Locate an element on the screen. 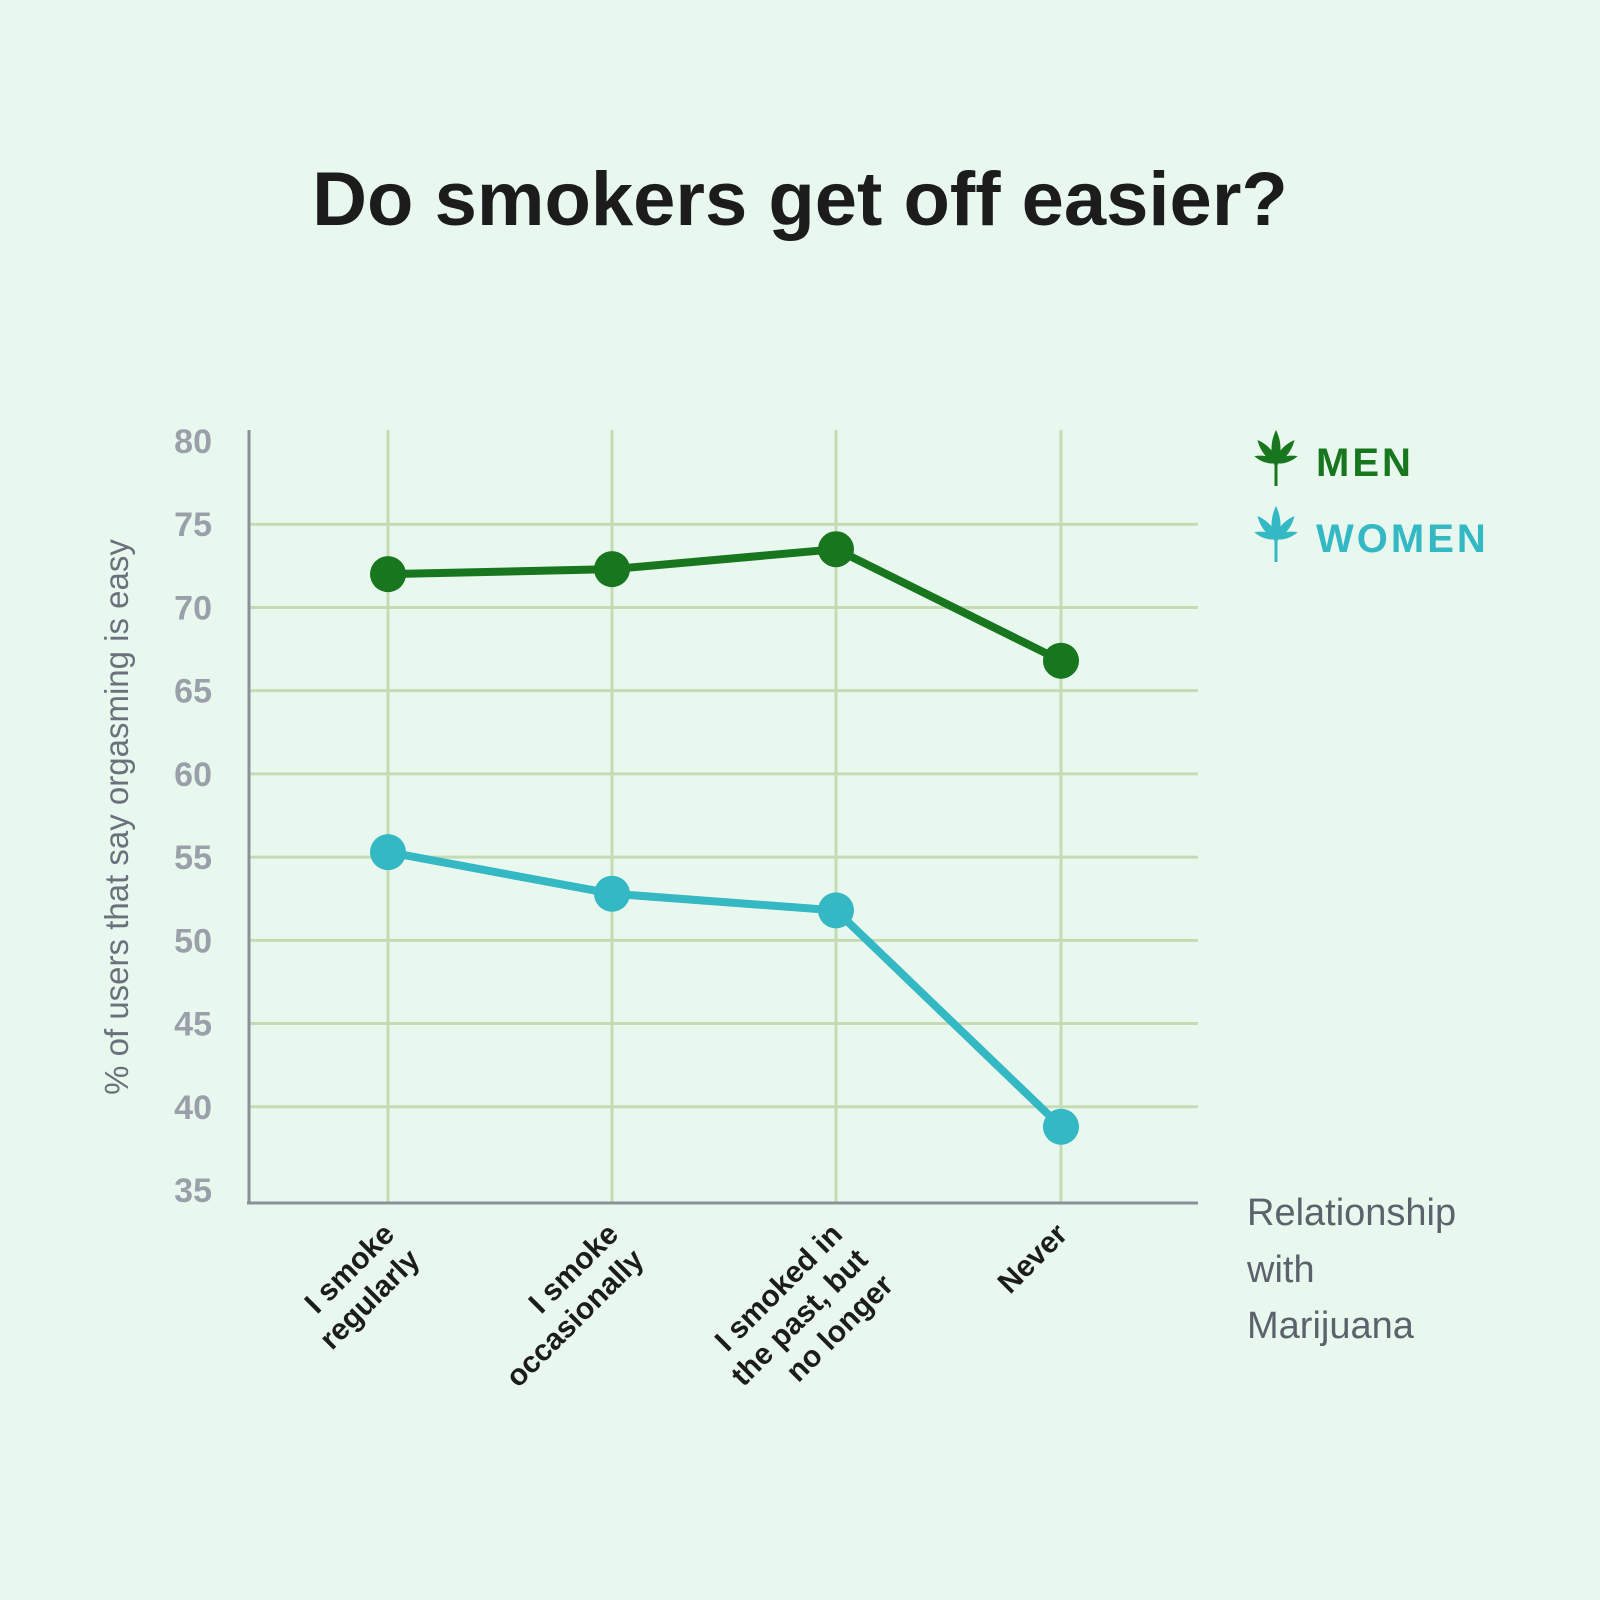 The height and width of the screenshot is (1600, 1600). y-axis-label: % of users that say orgasming is easy is located at coordinates (116, 817).